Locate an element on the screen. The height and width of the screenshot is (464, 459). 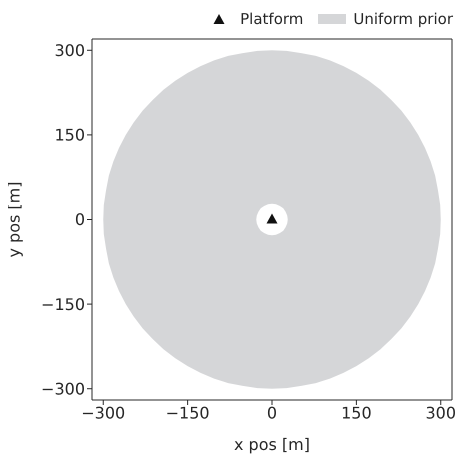
y-tick-label: 0 is located at coordinates (79, 220).